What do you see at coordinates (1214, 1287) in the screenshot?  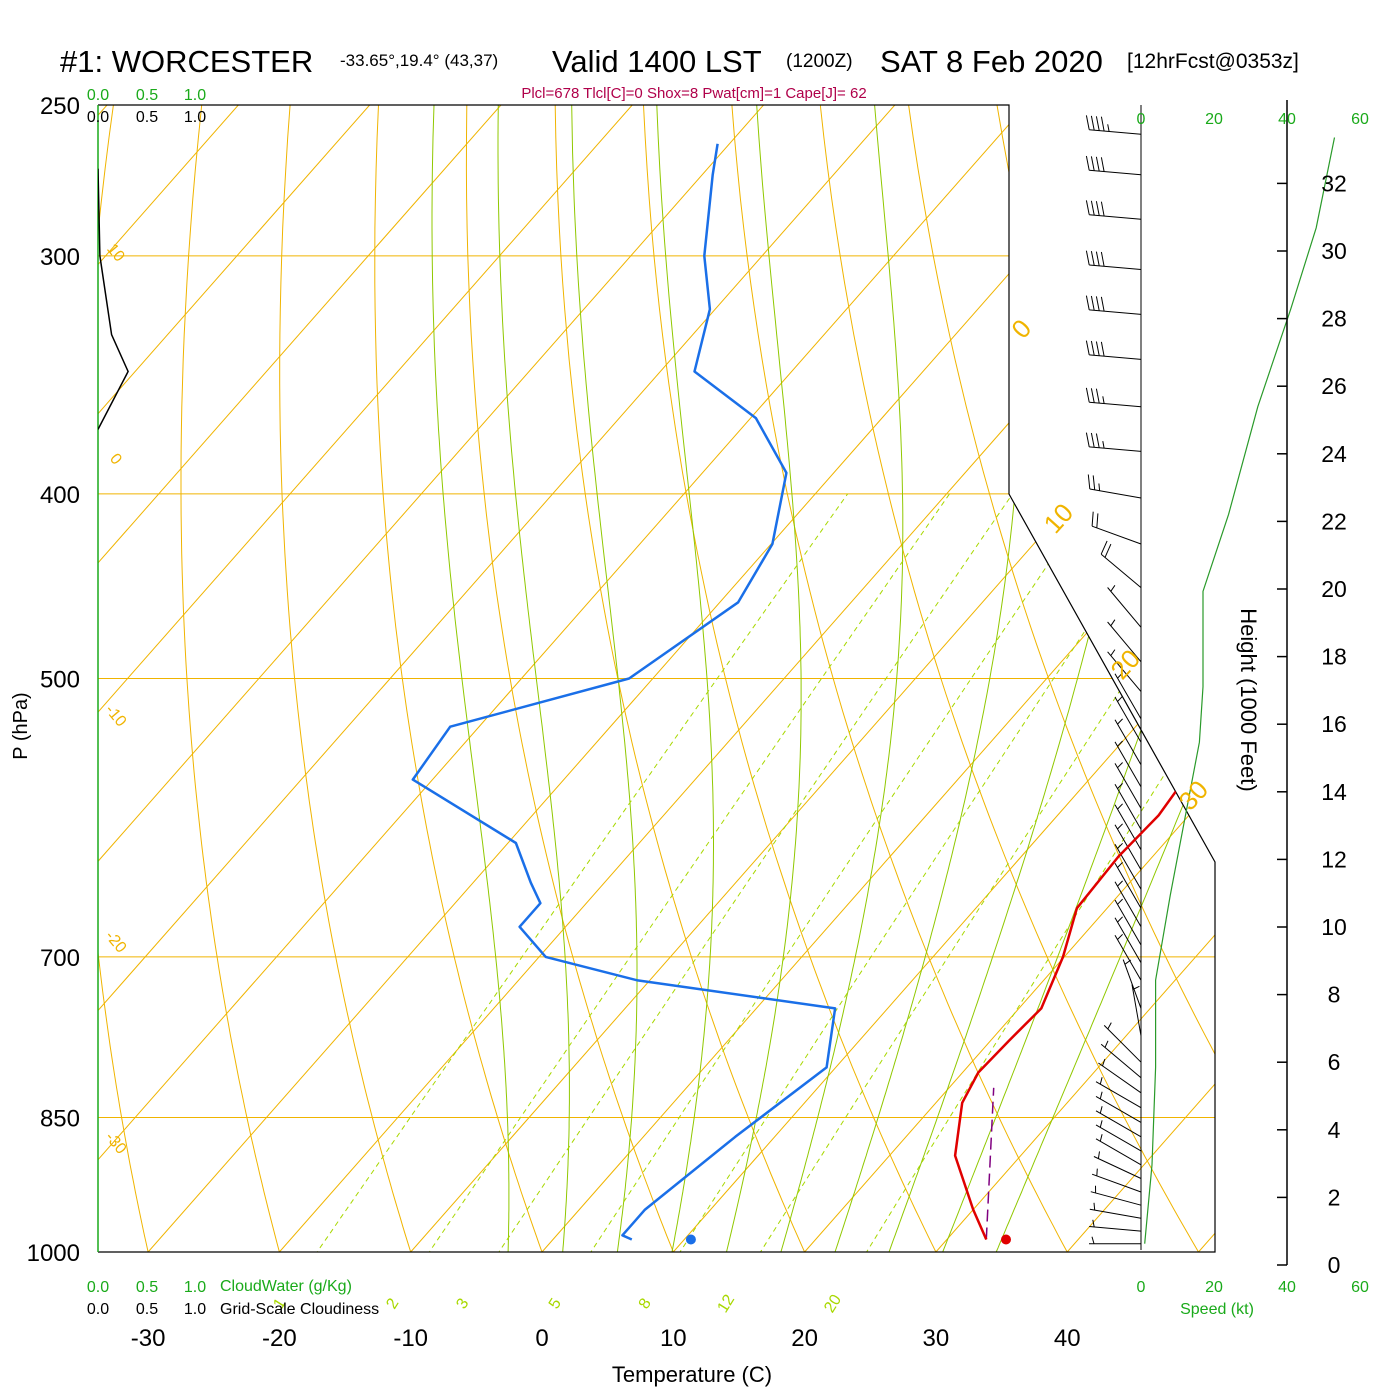 I see `wind-speed-tick: 20` at bounding box center [1214, 1287].